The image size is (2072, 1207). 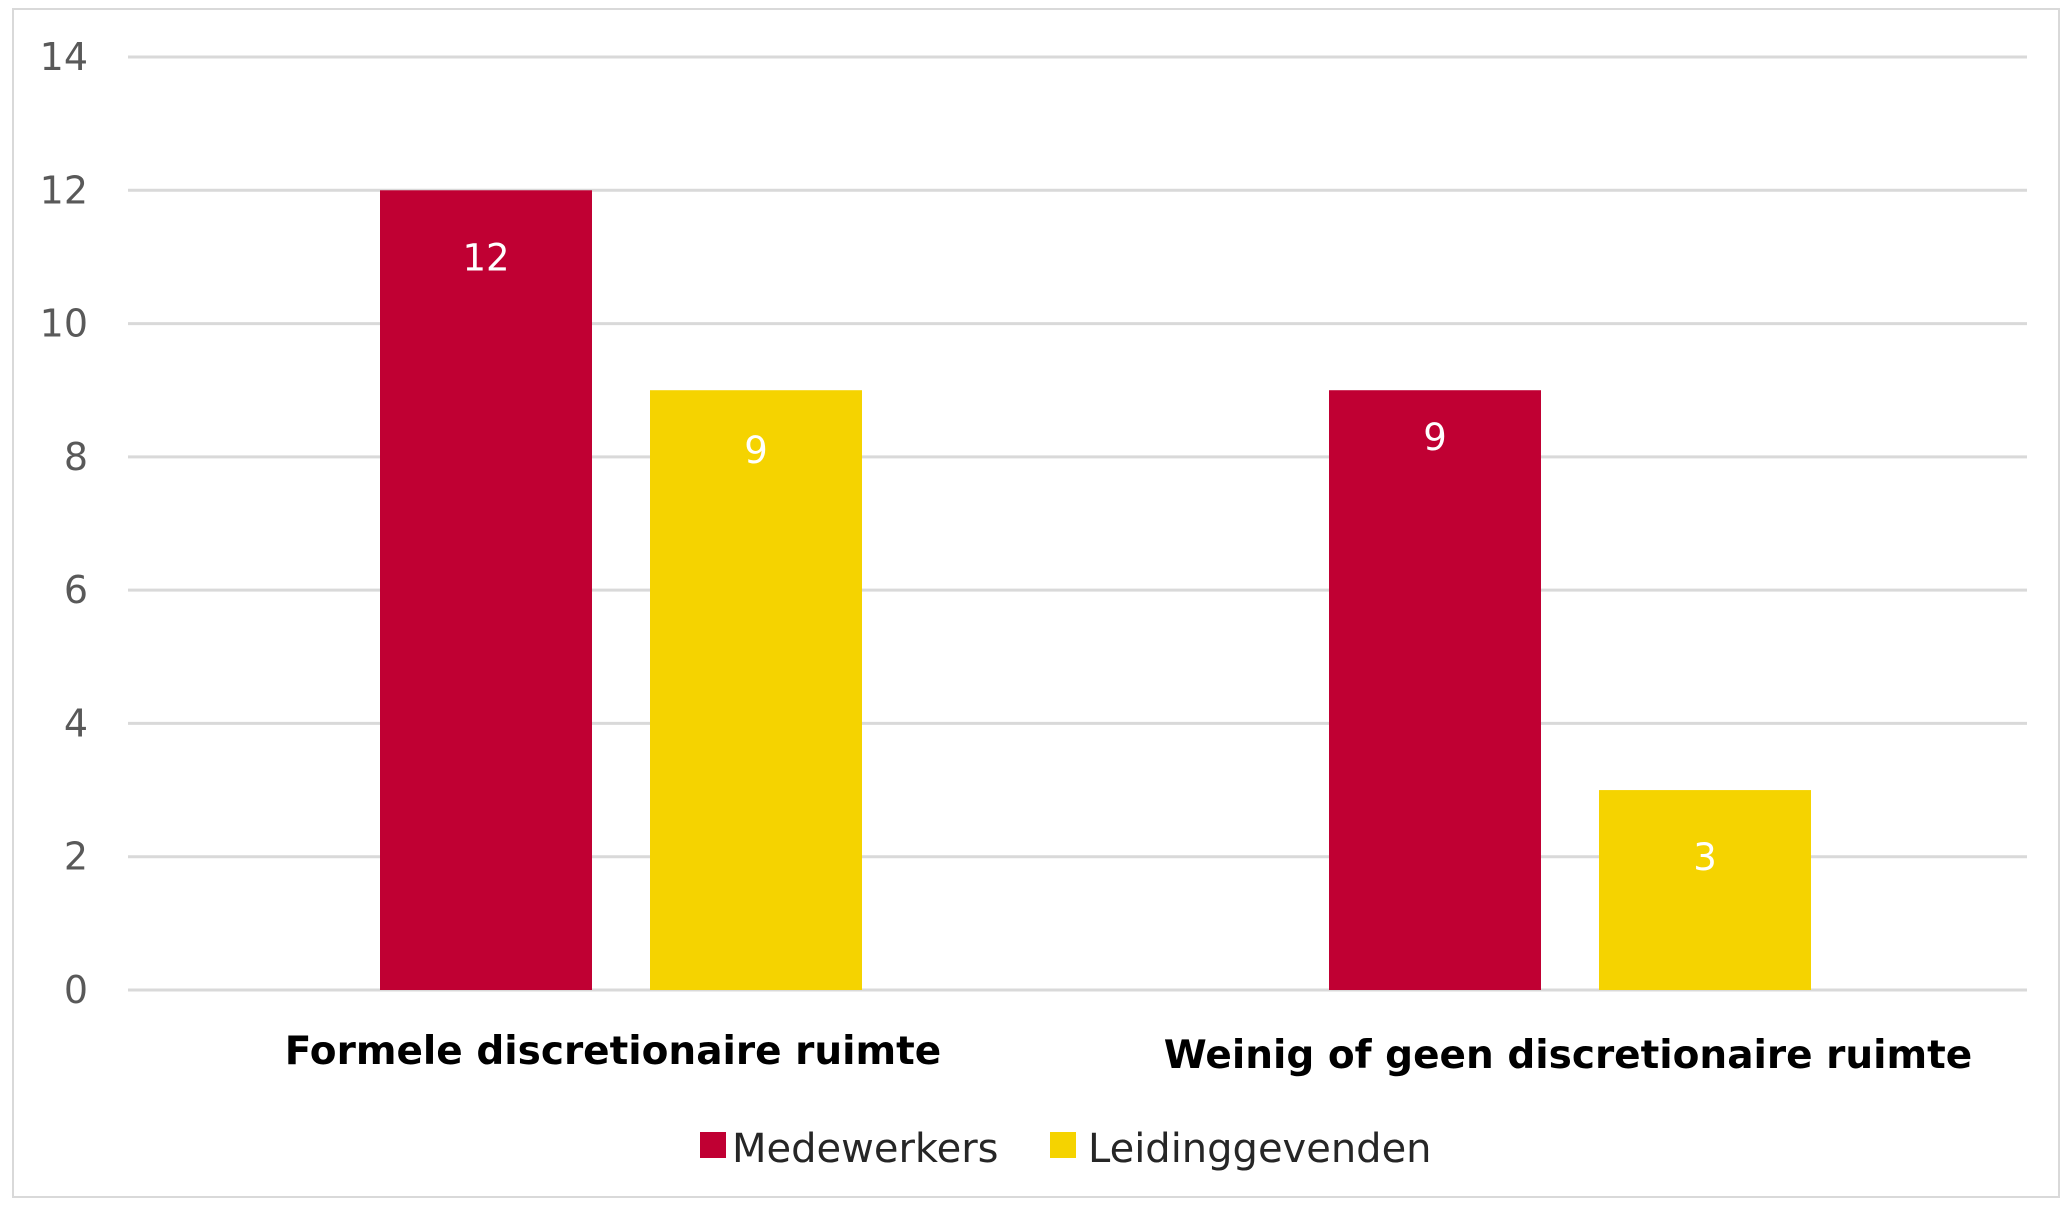 I want to click on y-tick-label: 0, so click(x=76, y=990).